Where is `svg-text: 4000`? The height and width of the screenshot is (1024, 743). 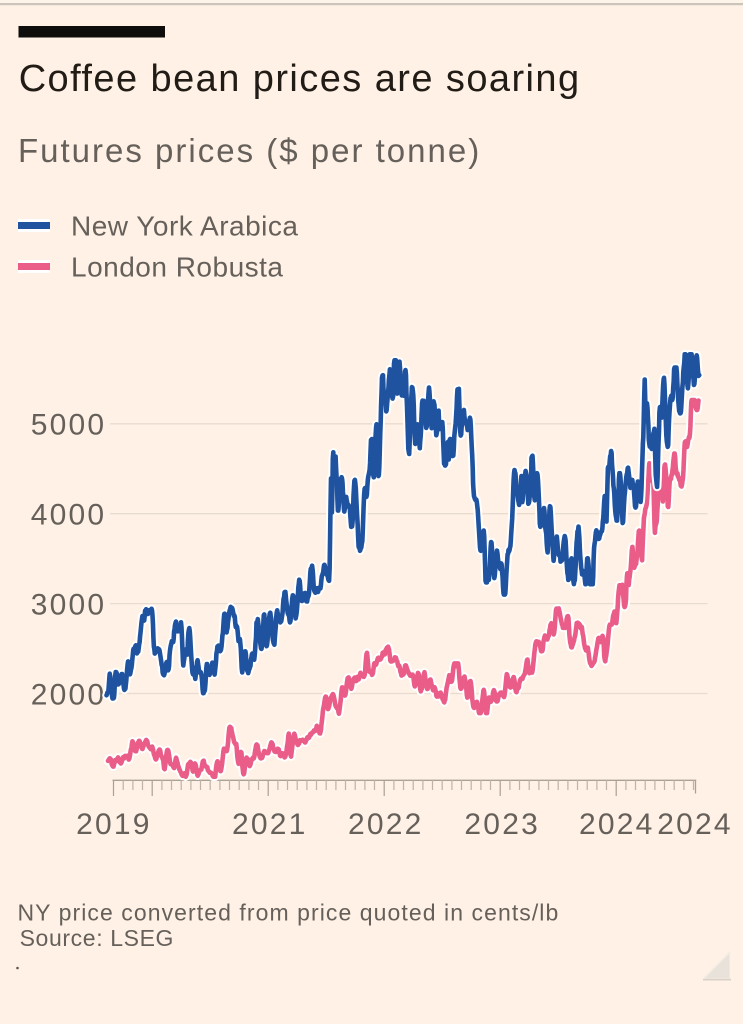
svg-text: 4000 is located at coordinates (69, 515).